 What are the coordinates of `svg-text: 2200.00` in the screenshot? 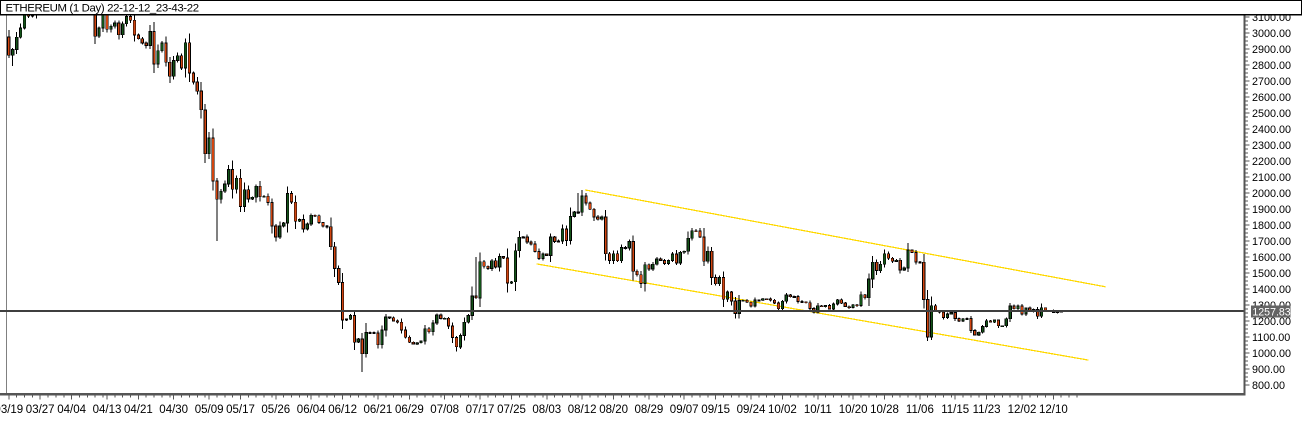 It's located at (1271, 162).